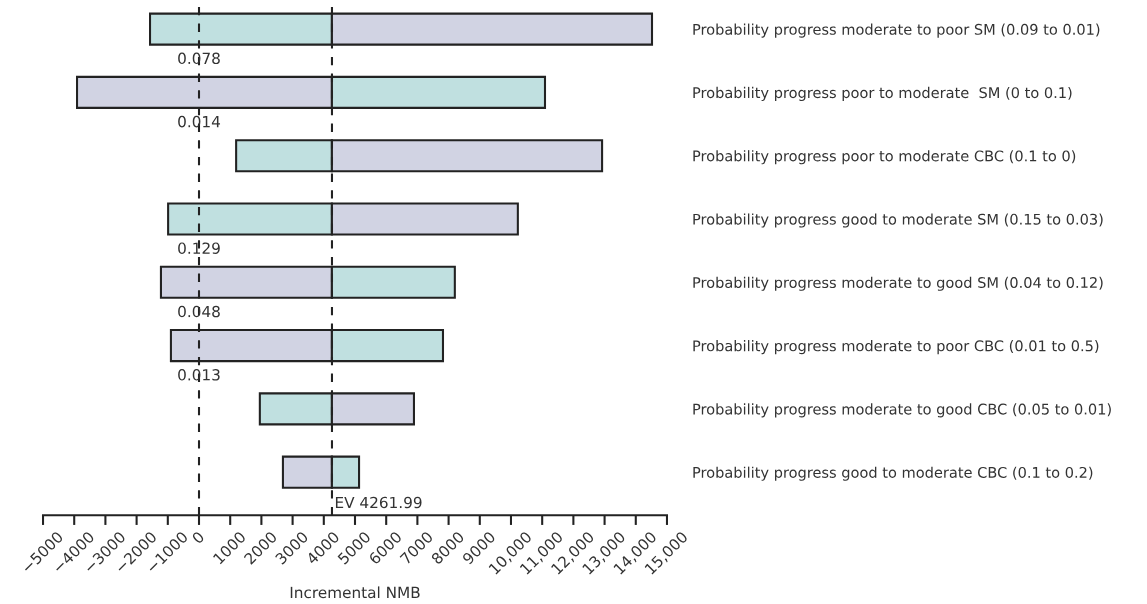 The image size is (1147, 604). I want to click on ref-line-label: EV 4261.99, so click(378, 502).